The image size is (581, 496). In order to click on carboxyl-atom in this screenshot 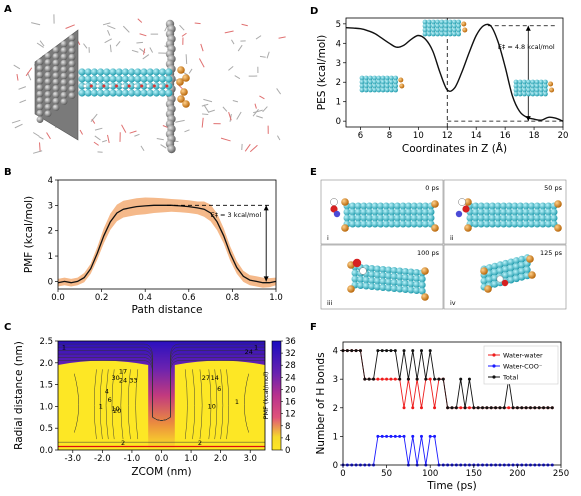, I will do `click(184, 92)`.